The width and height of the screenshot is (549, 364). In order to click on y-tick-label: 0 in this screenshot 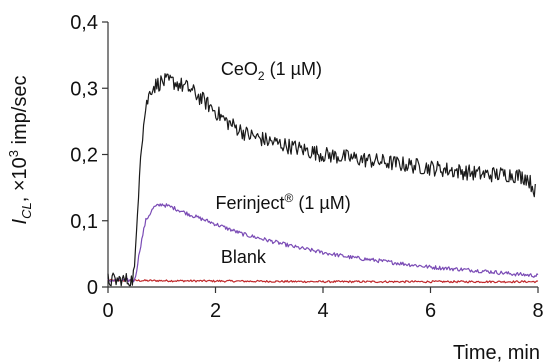, I will do `click(92, 288)`.